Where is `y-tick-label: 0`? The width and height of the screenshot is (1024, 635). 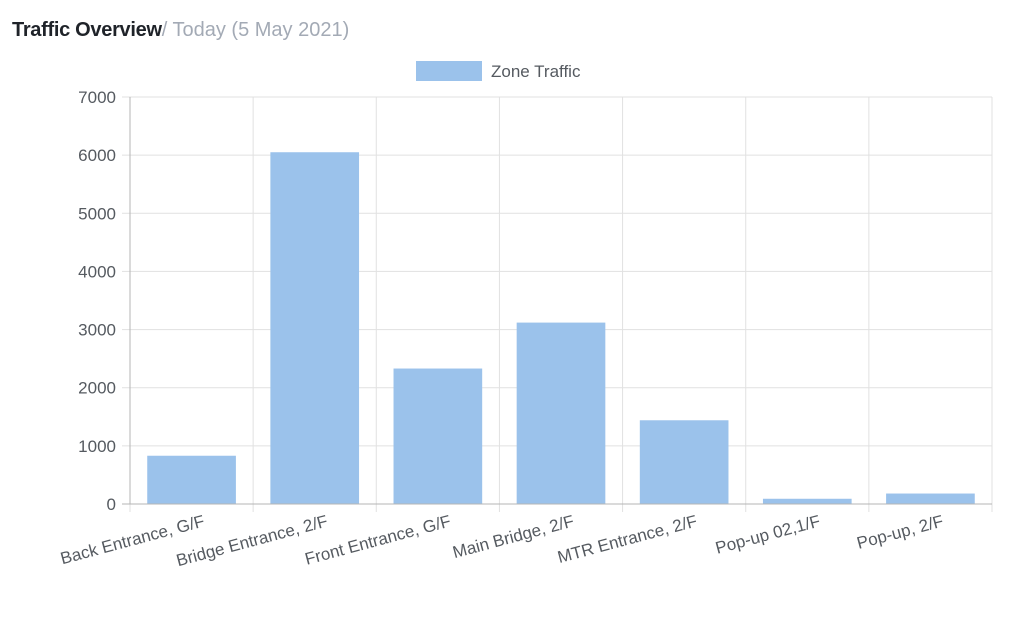
y-tick-label: 0 is located at coordinates (111, 504).